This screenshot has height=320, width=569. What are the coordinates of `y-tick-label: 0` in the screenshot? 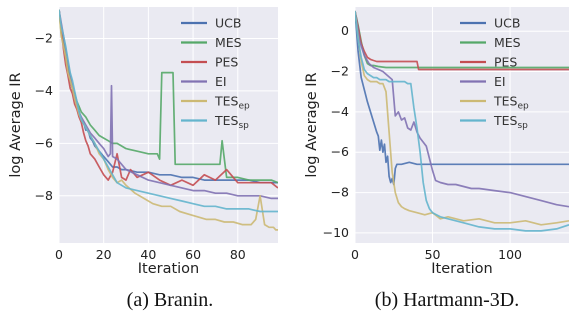 It's located at (345, 30).